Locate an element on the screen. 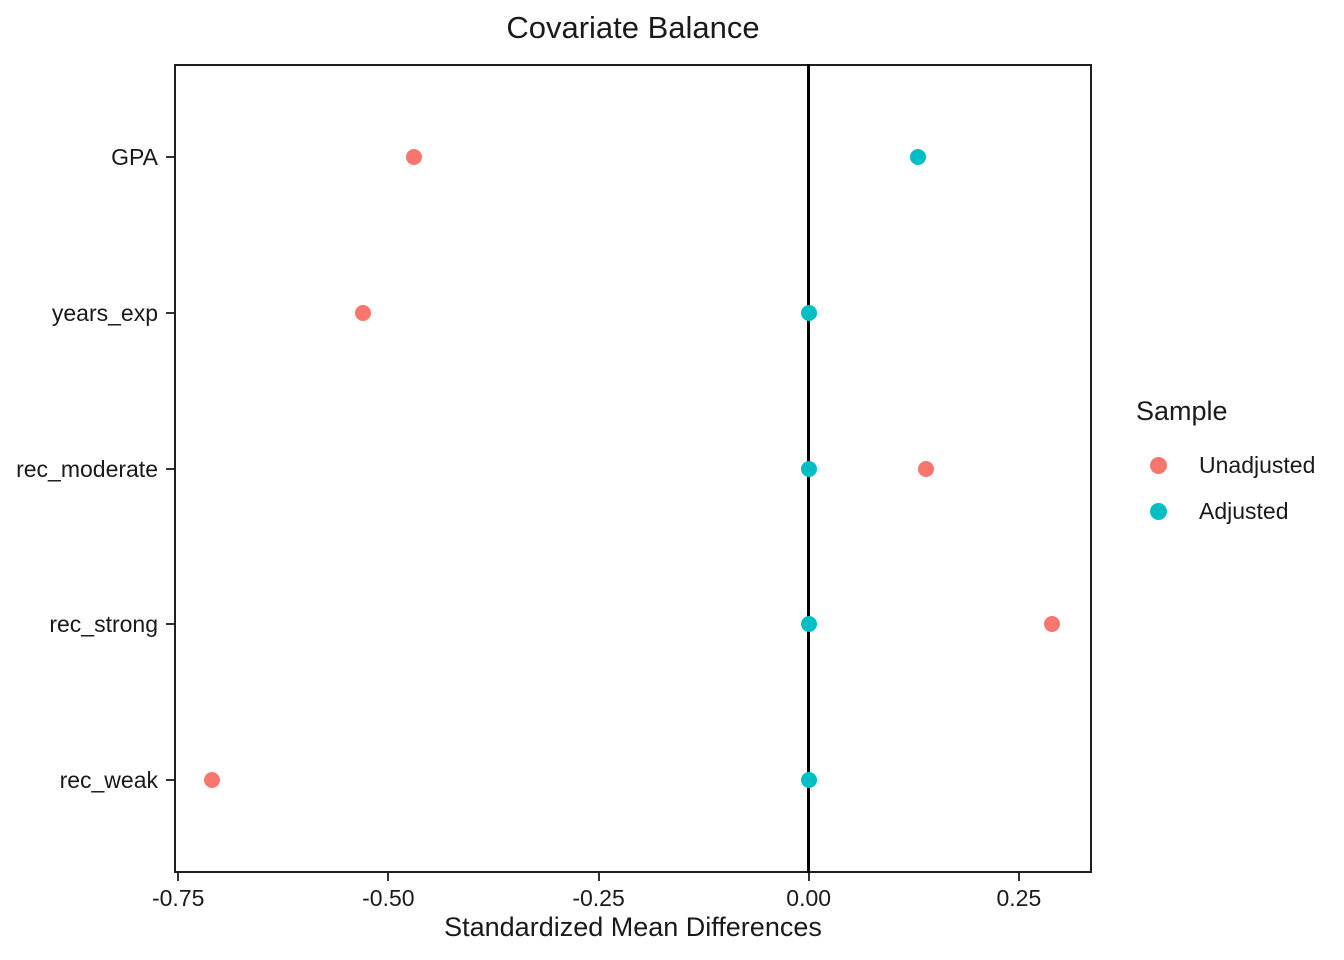  data-point-adjusted-years-exp is located at coordinates (808, 312).